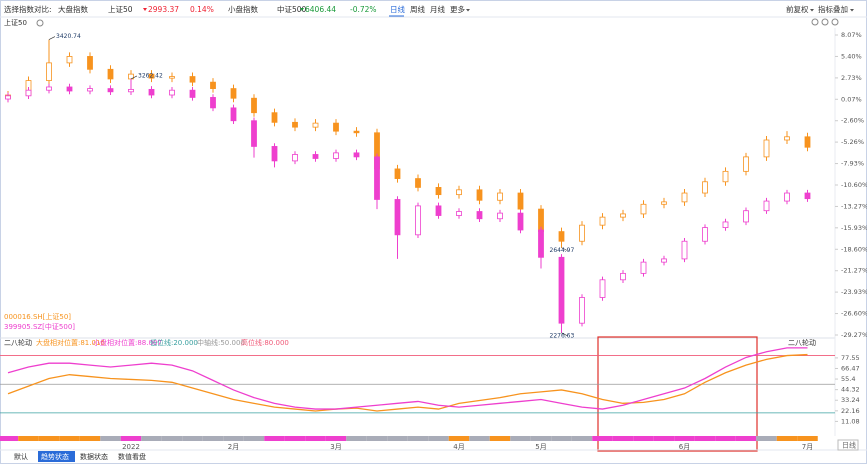 This screenshot has width=867, height=464. I want to click on large-label: 大盘指数, so click(73, 9).